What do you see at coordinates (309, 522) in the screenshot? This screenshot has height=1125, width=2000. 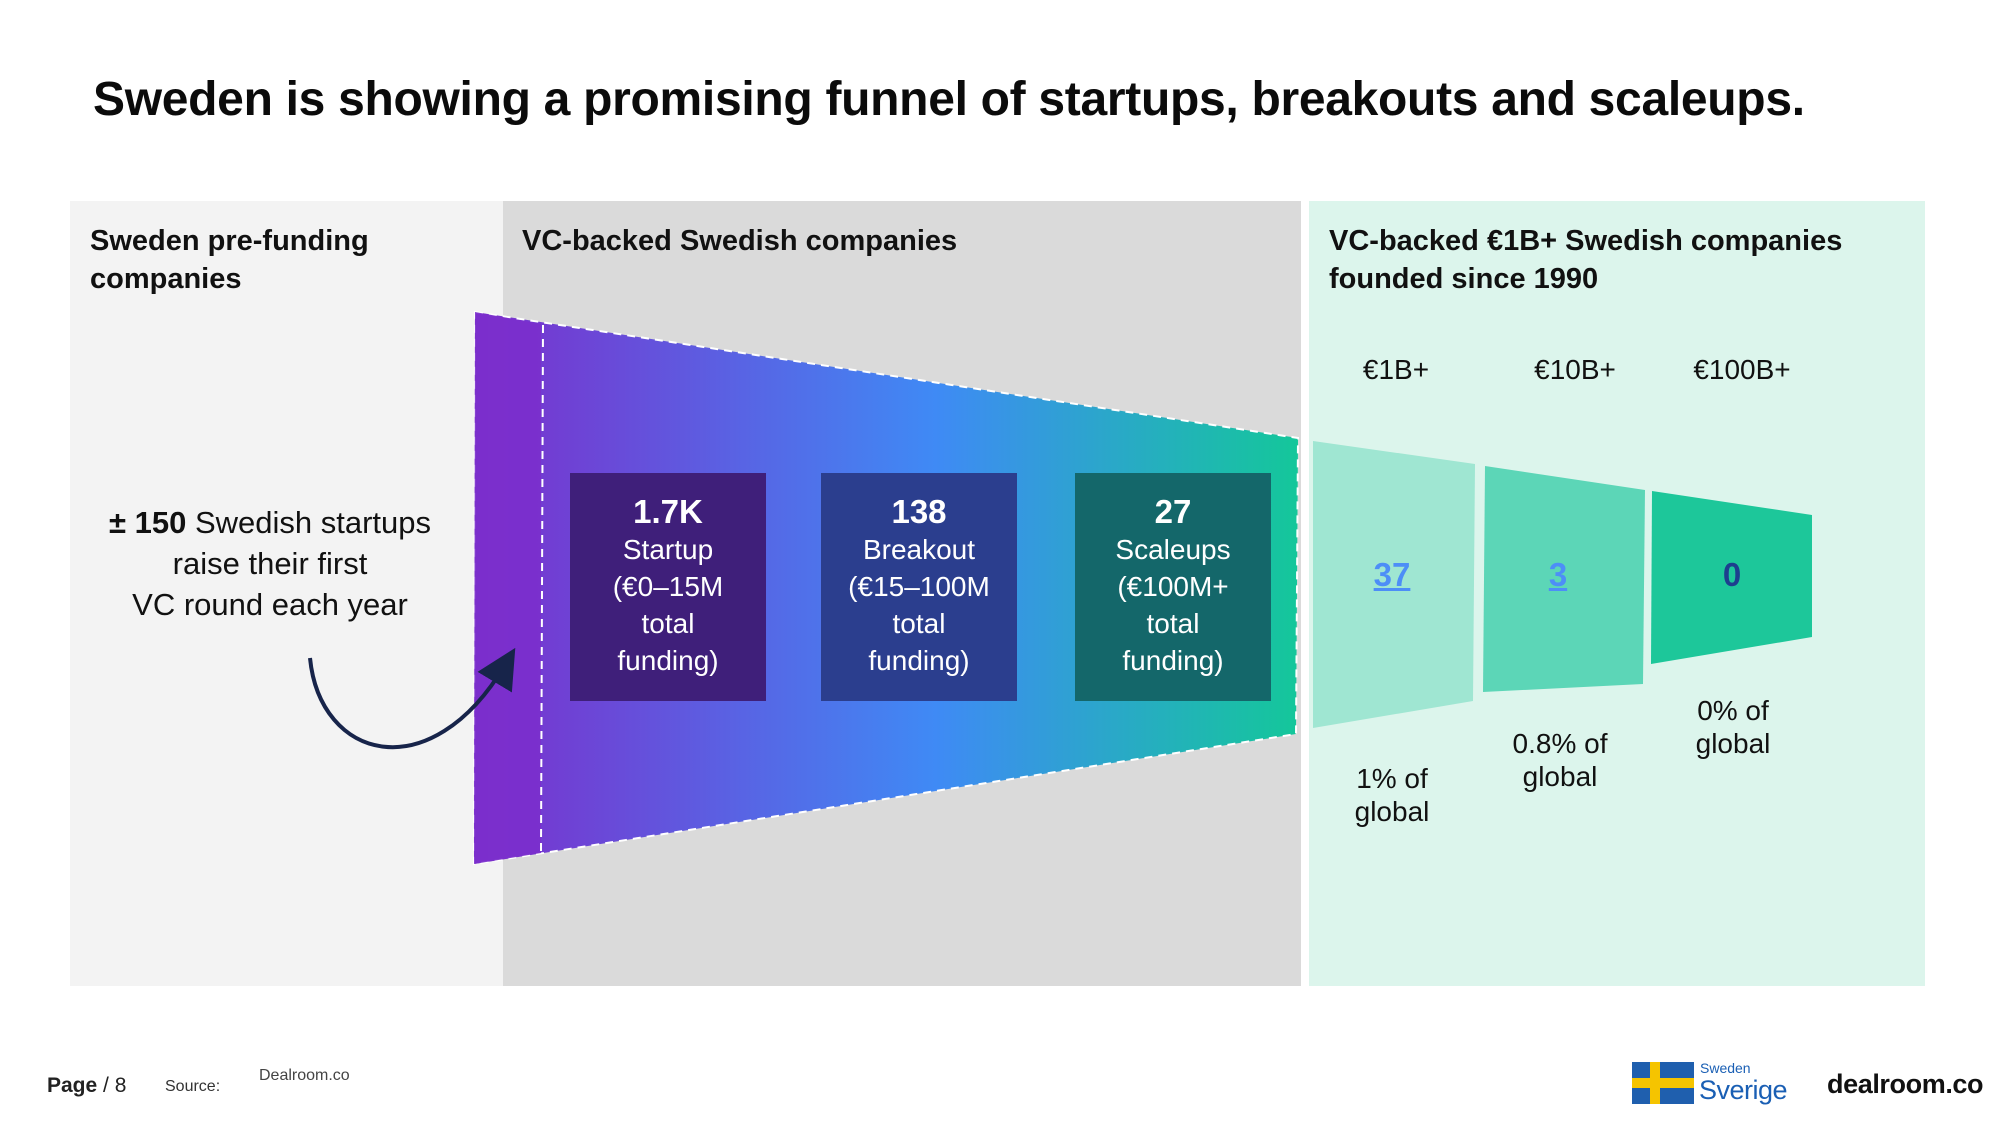 I see `pre-funding-line-1: Swedish startups` at bounding box center [309, 522].